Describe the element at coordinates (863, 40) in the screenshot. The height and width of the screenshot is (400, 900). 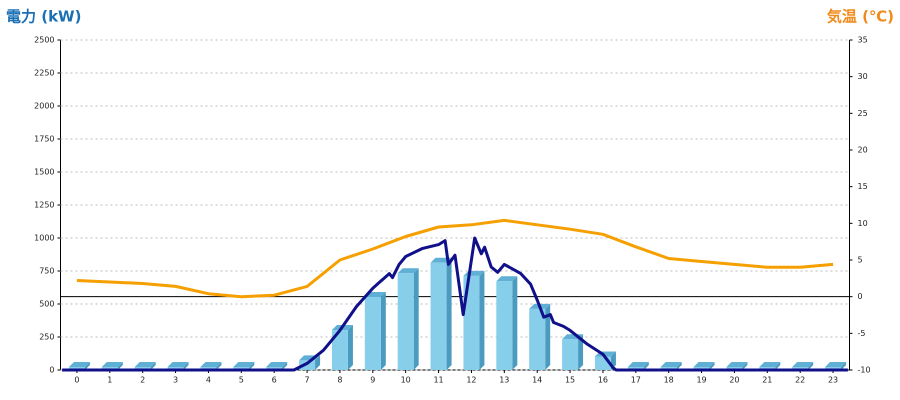
I see `y2-tick-label: 35` at that location.